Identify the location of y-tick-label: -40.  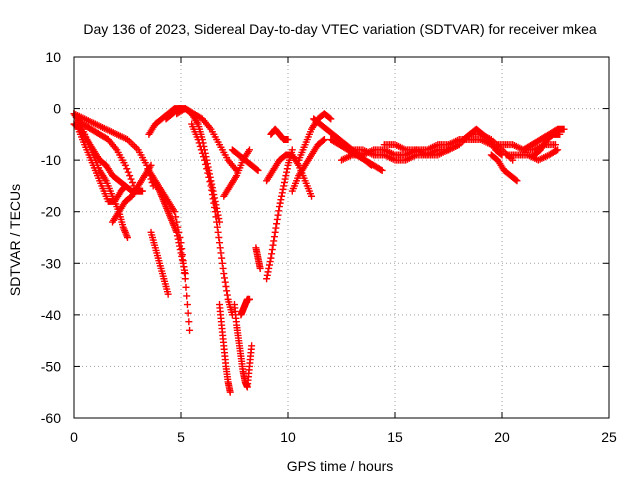
(51, 315).